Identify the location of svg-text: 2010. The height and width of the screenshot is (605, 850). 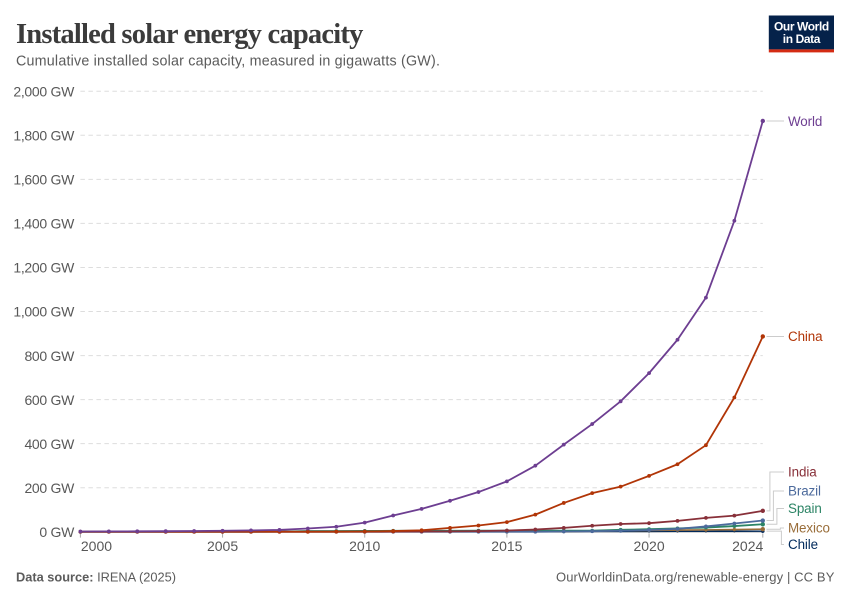
(364, 546).